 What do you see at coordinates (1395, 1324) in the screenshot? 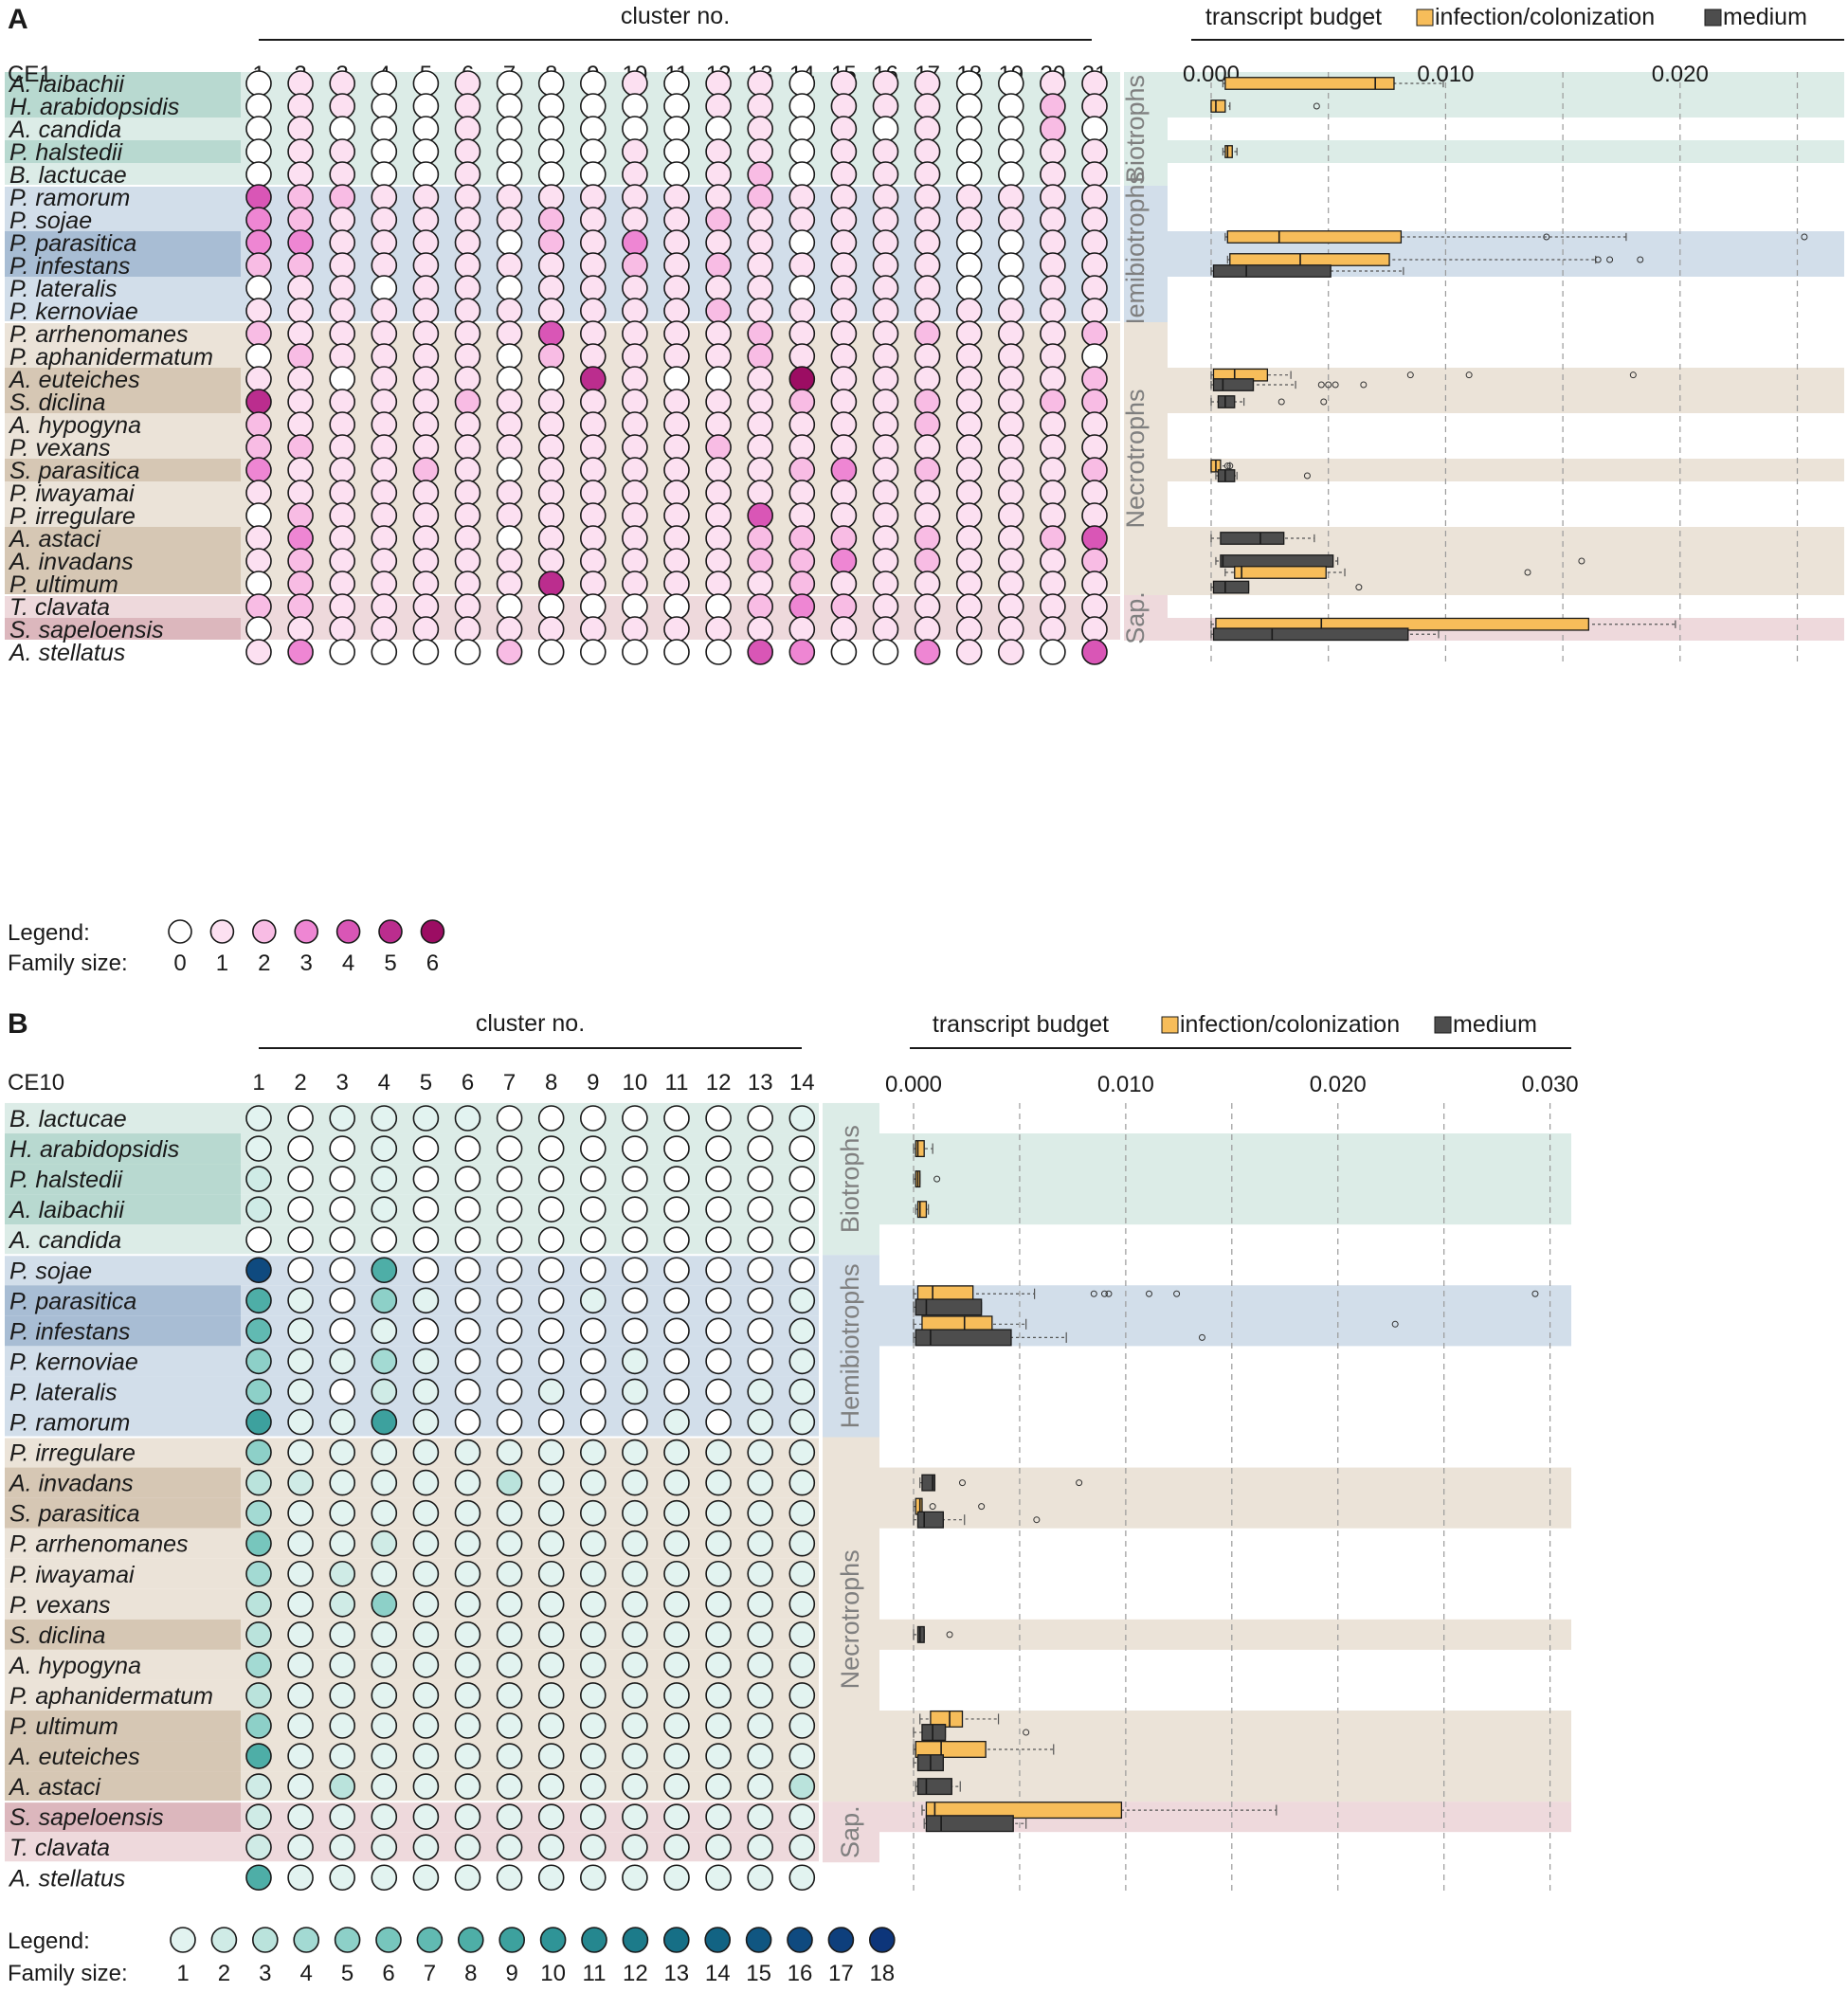
I see `box-outlier` at bounding box center [1395, 1324].